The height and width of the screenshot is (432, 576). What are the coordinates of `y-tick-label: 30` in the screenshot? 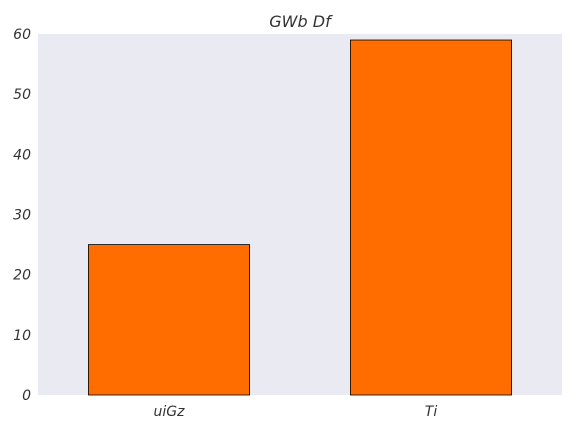 It's located at (22, 216).